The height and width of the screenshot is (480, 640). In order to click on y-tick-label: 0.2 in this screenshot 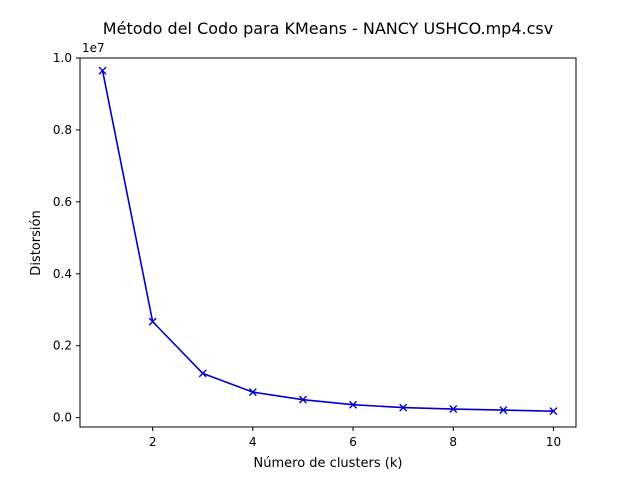, I will do `click(62, 346)`.